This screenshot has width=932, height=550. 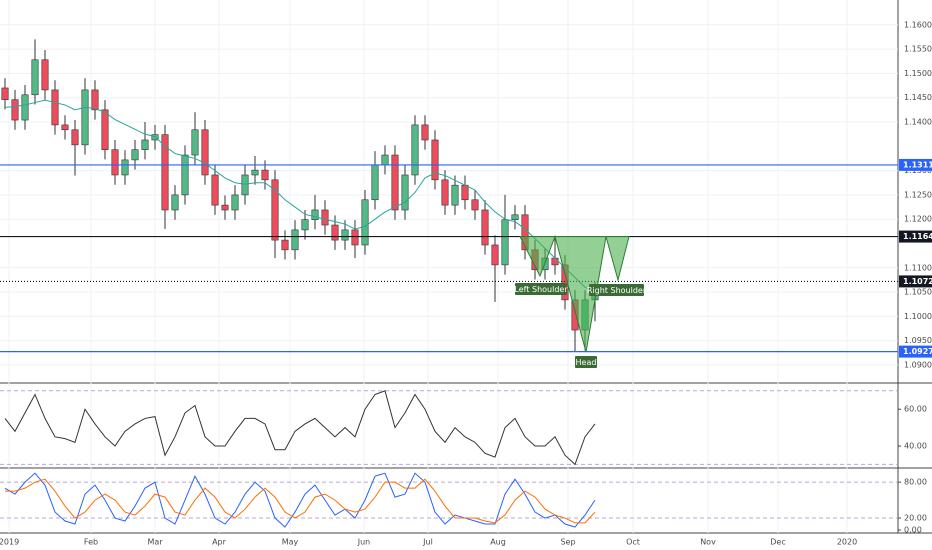 I want to click on y-tick-label: 1.10500, so click(x=918, y=292).